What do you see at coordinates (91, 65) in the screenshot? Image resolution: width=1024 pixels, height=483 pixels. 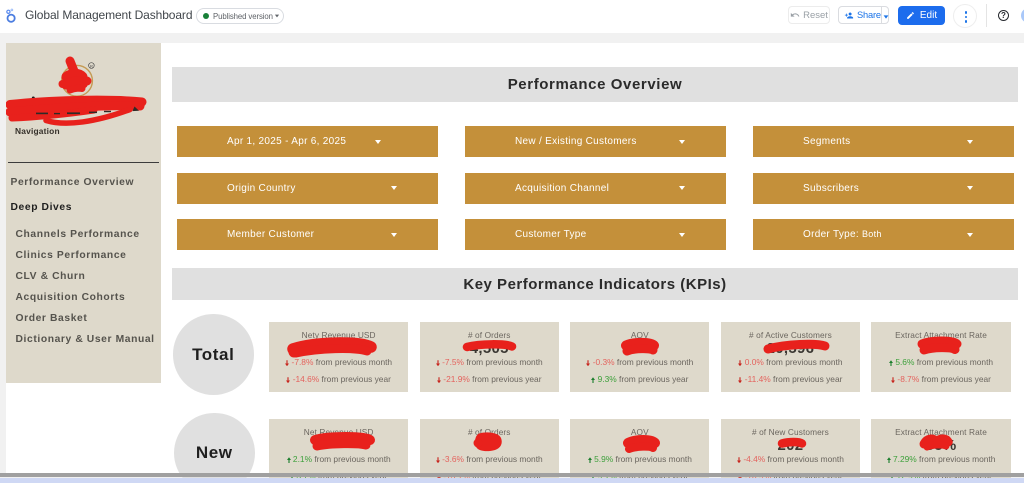 I see `svg-text: R` at bounding box center [91, 65].